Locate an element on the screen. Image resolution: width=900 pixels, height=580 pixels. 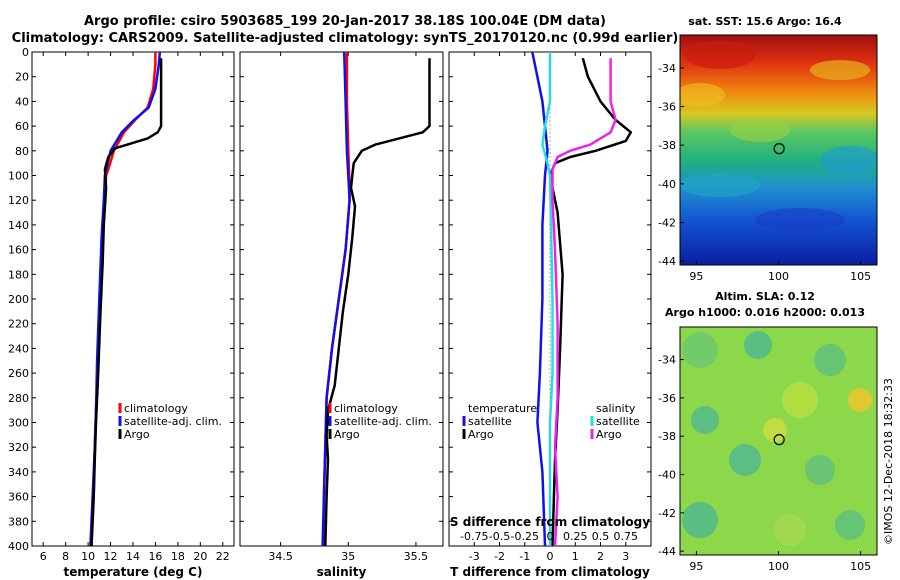
top-tick-label: 0.5 is located at coordinates (601, 536).